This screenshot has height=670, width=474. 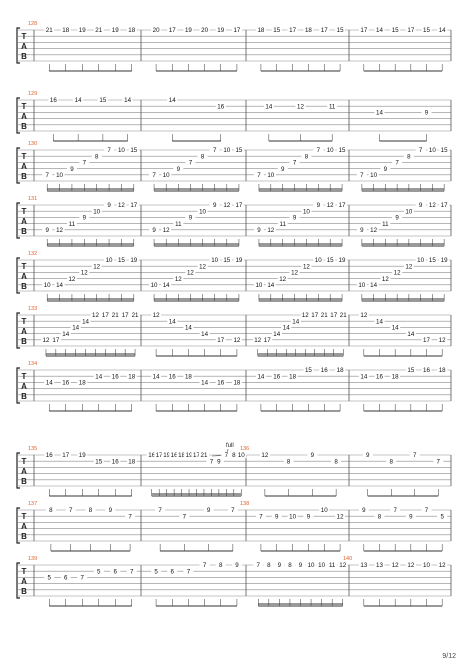 What do you see at coordinates (347, 559) in the screenshot?
I see `measure-number: 140` at bounding box center [347, 559].